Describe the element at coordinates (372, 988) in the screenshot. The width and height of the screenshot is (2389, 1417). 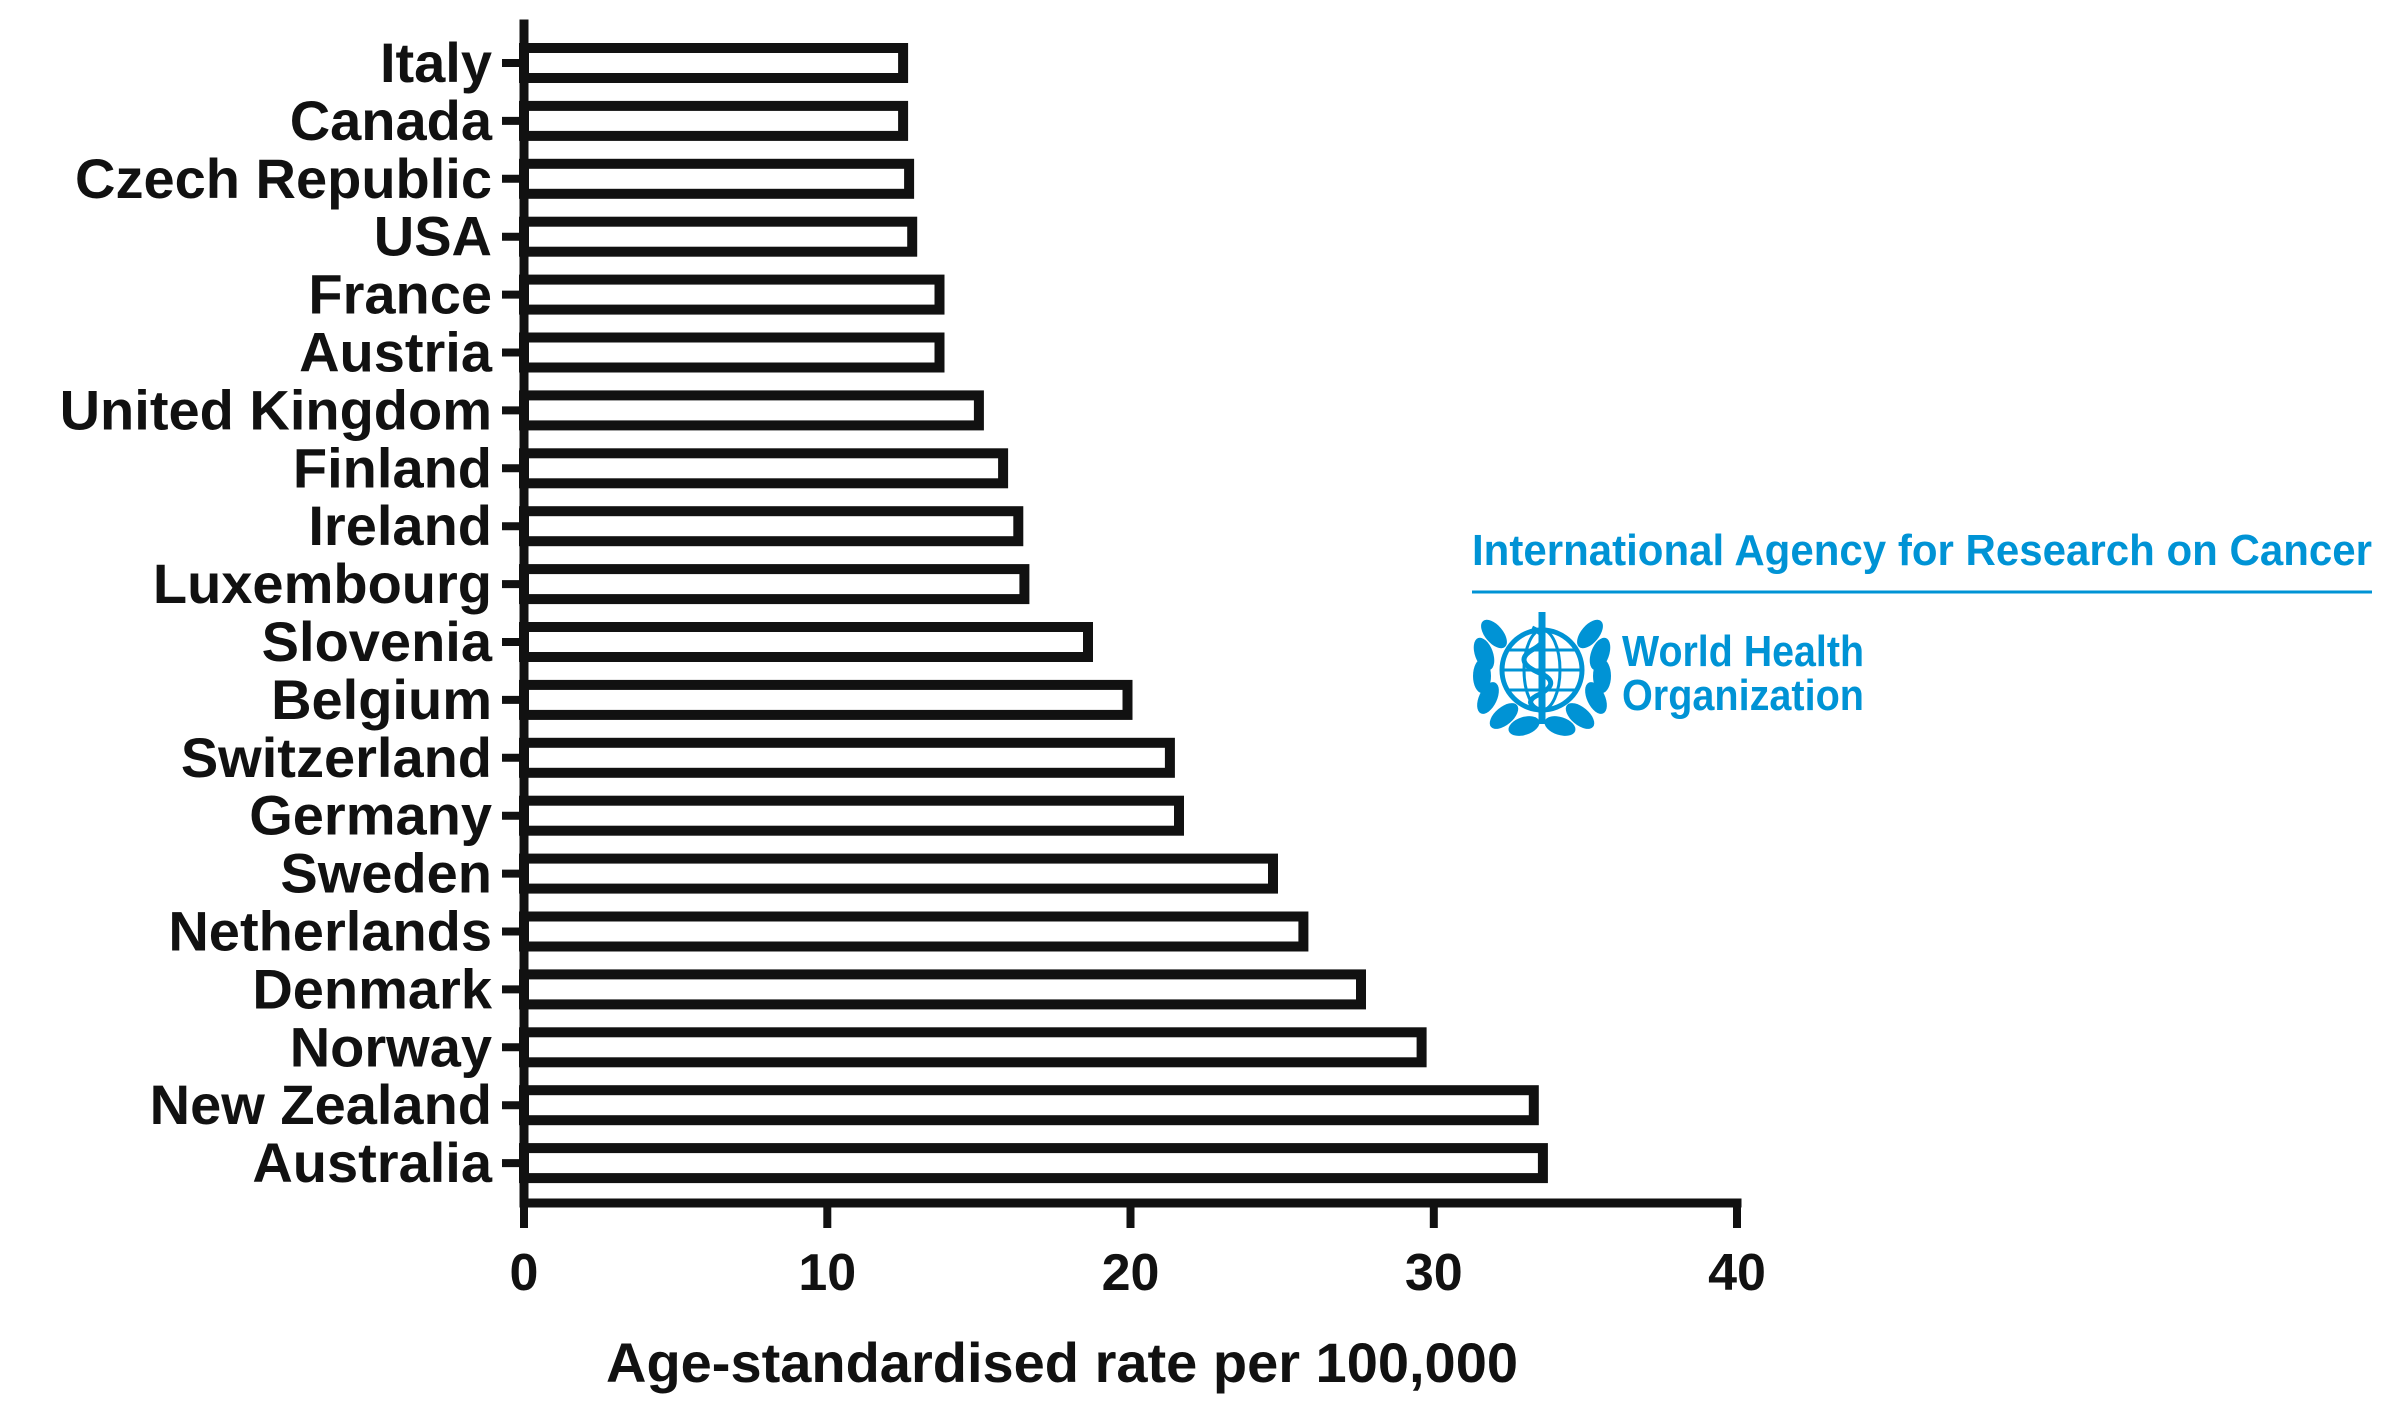
I see `category-label-denmark: Denmark` at that location.